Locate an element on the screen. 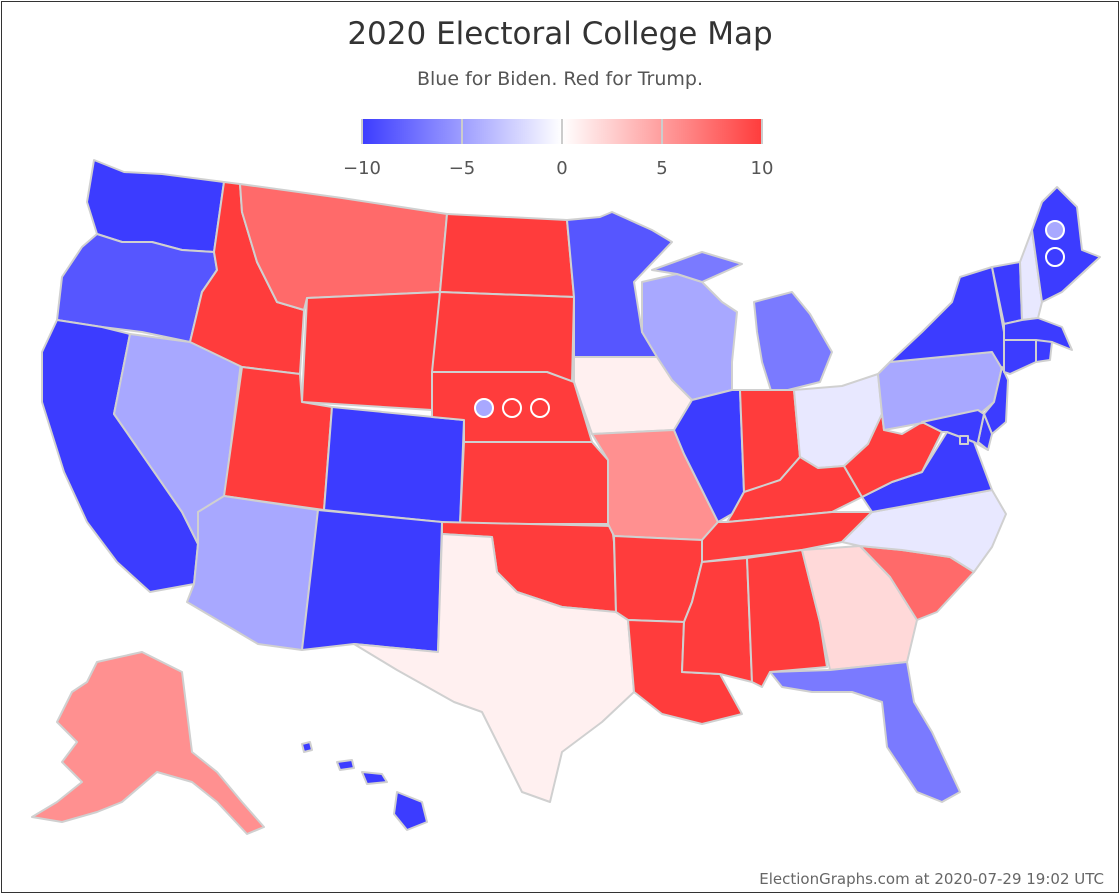 The height and width of the screenshot is (894, 1120). legend-tick-label: −5 is located at coordinates (462, 168).